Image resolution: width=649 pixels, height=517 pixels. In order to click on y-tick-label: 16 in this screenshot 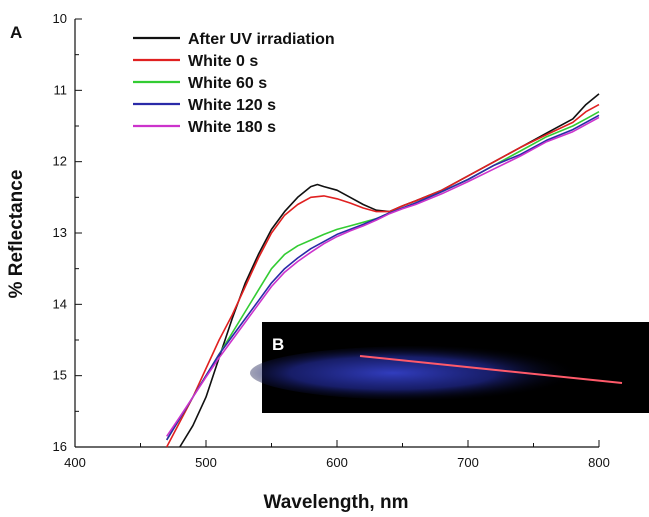, I will do `click(60, 446)`.